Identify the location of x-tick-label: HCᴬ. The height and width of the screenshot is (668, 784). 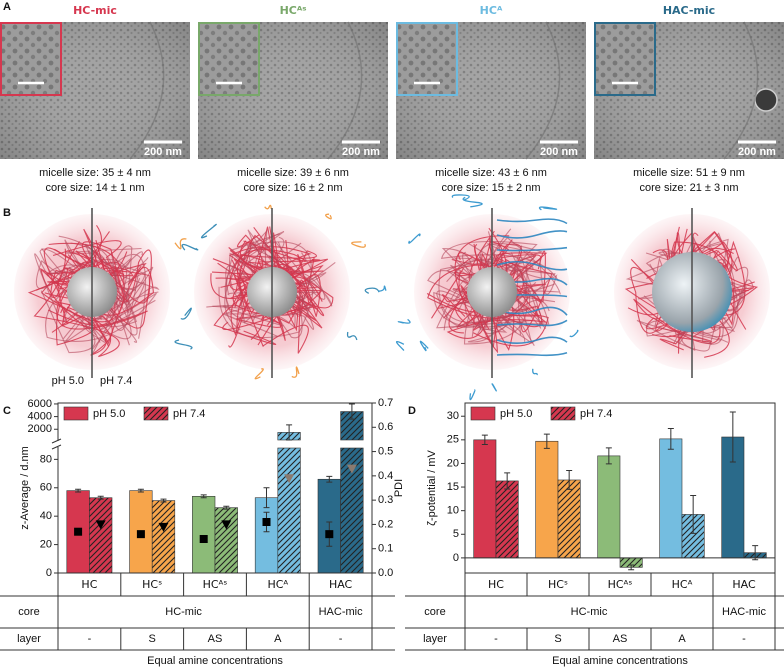
(682, 584).